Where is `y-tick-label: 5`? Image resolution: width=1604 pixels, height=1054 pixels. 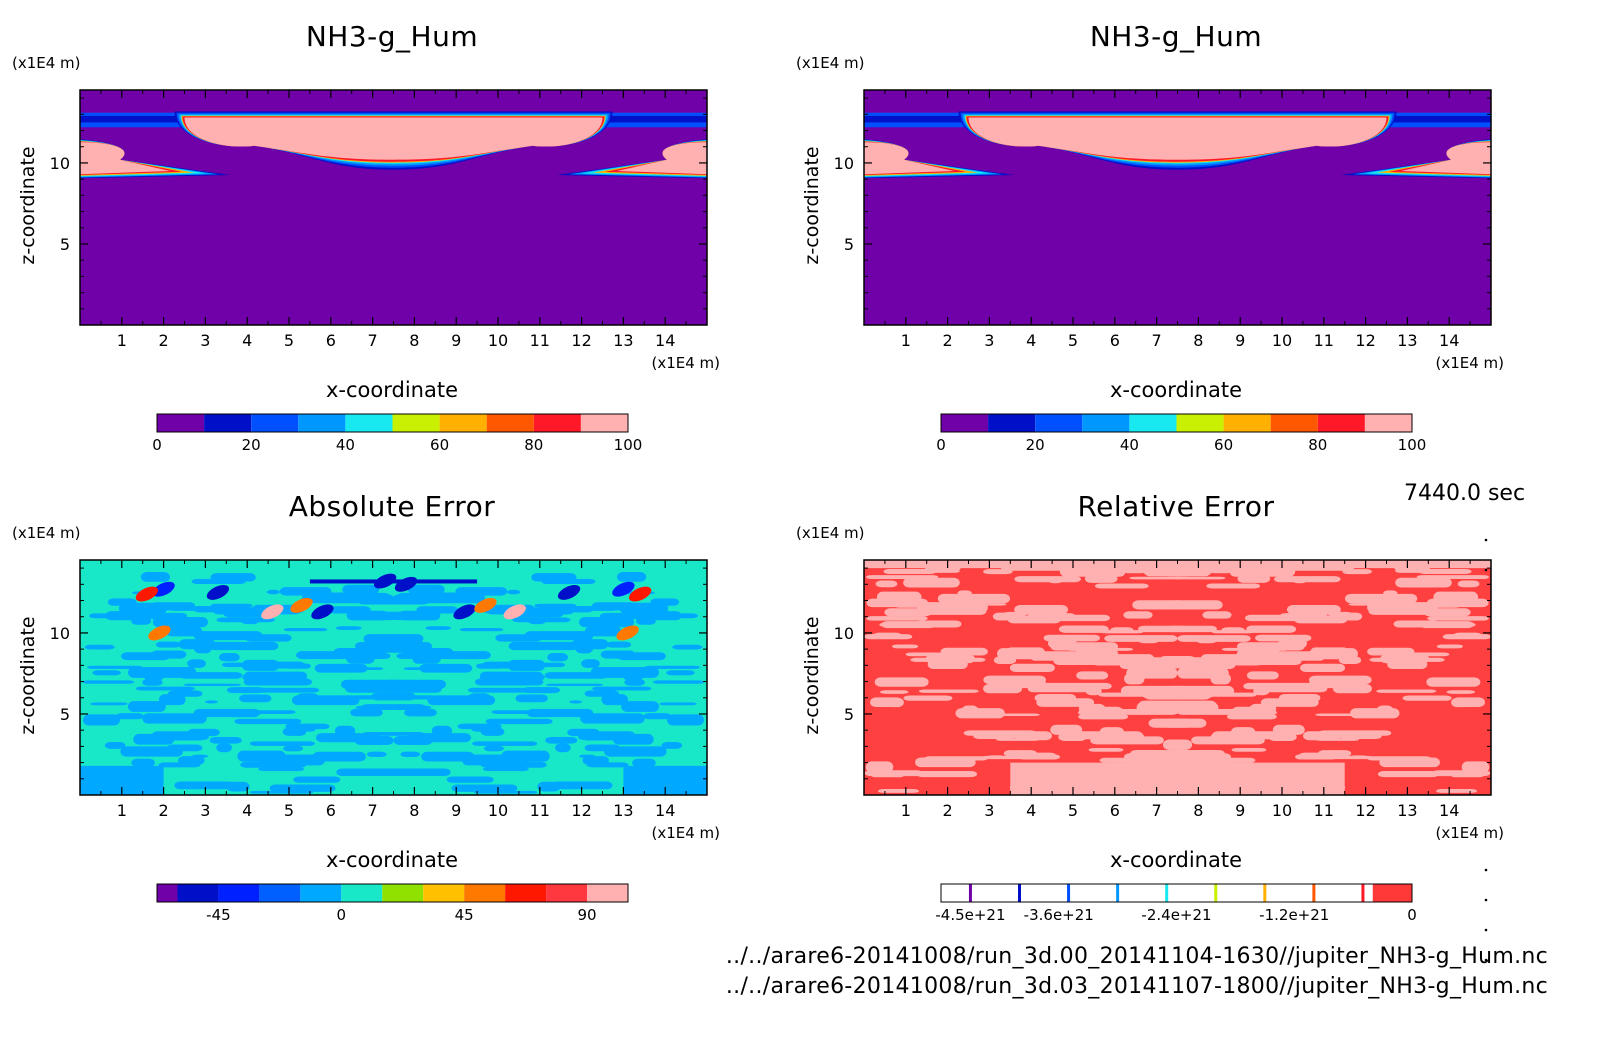 y-tick-label: 5 is located at coordinates (65, 244).